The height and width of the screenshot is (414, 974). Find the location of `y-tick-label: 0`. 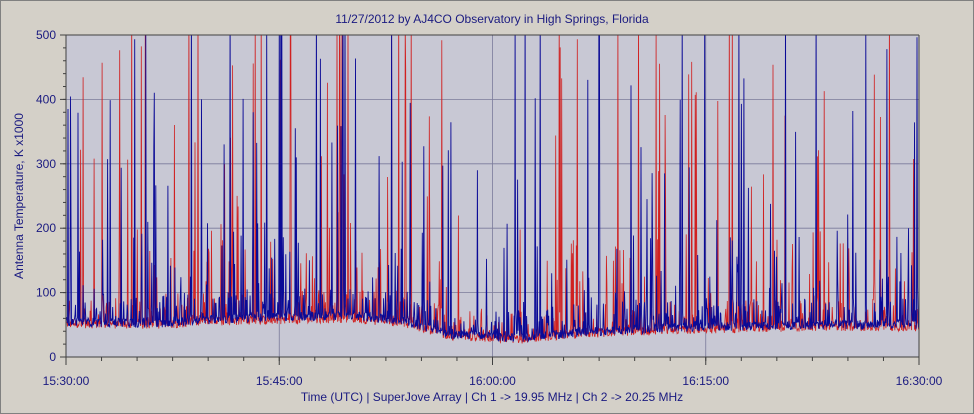

y-tick-label: 0 is located at coordinates (52, 357).